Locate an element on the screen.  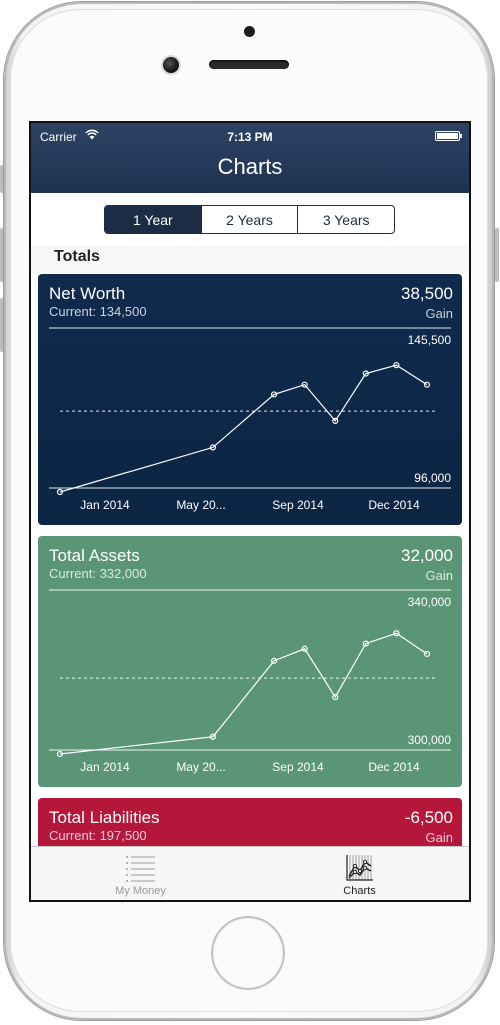
y-max-label: 145,500 is located at coordinates (430, 340).